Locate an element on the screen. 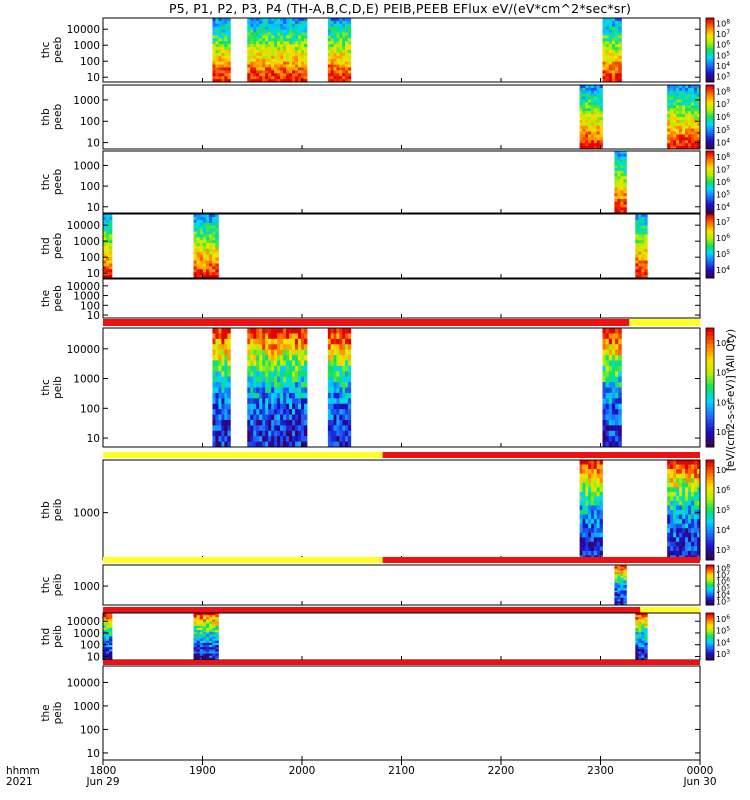  colorbar-tick-label: 105 is located at coordinates (723, 510).